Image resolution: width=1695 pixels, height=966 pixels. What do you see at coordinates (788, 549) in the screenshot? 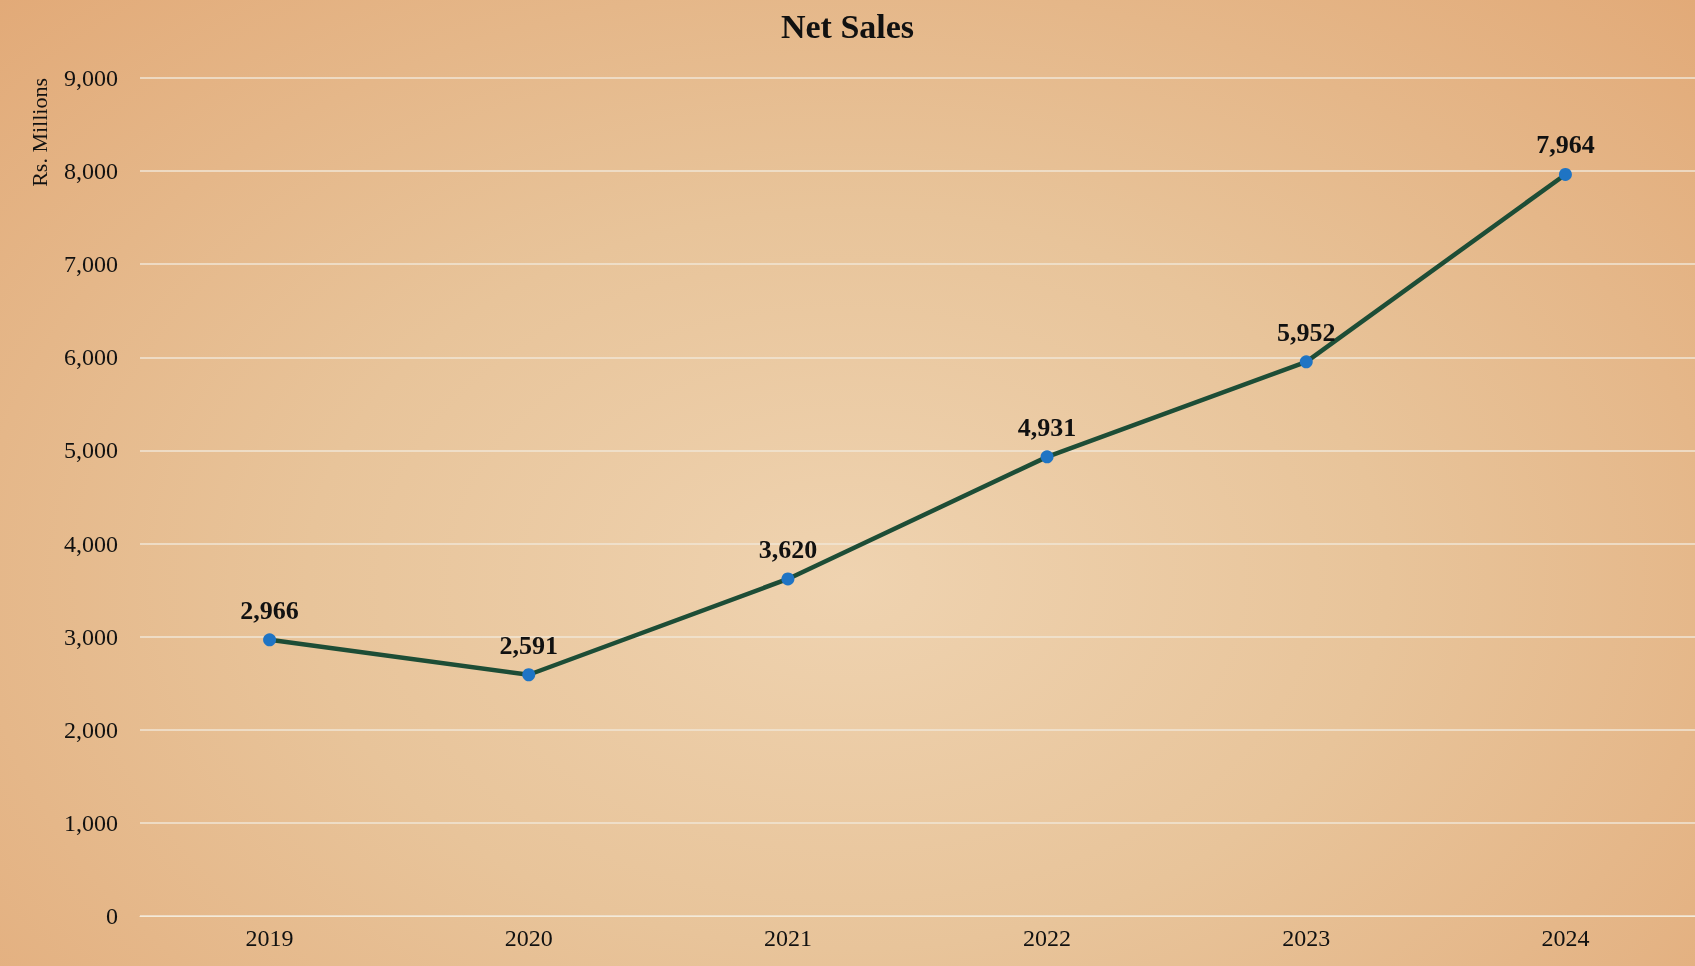
I see `data-label: 3,620` at bounding box center [788, 549].